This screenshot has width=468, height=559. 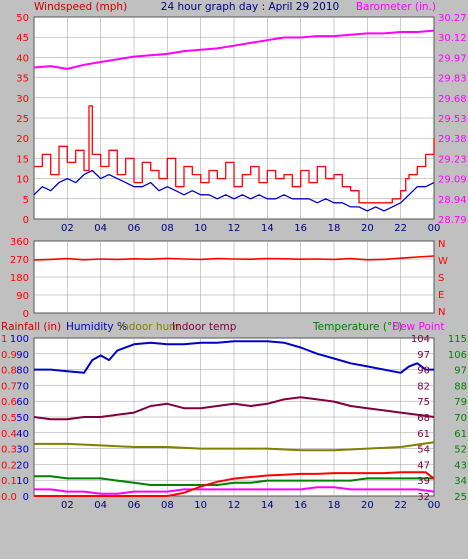 I want to click on windspeed-tick-label: 25, so click(x=22, y=119).